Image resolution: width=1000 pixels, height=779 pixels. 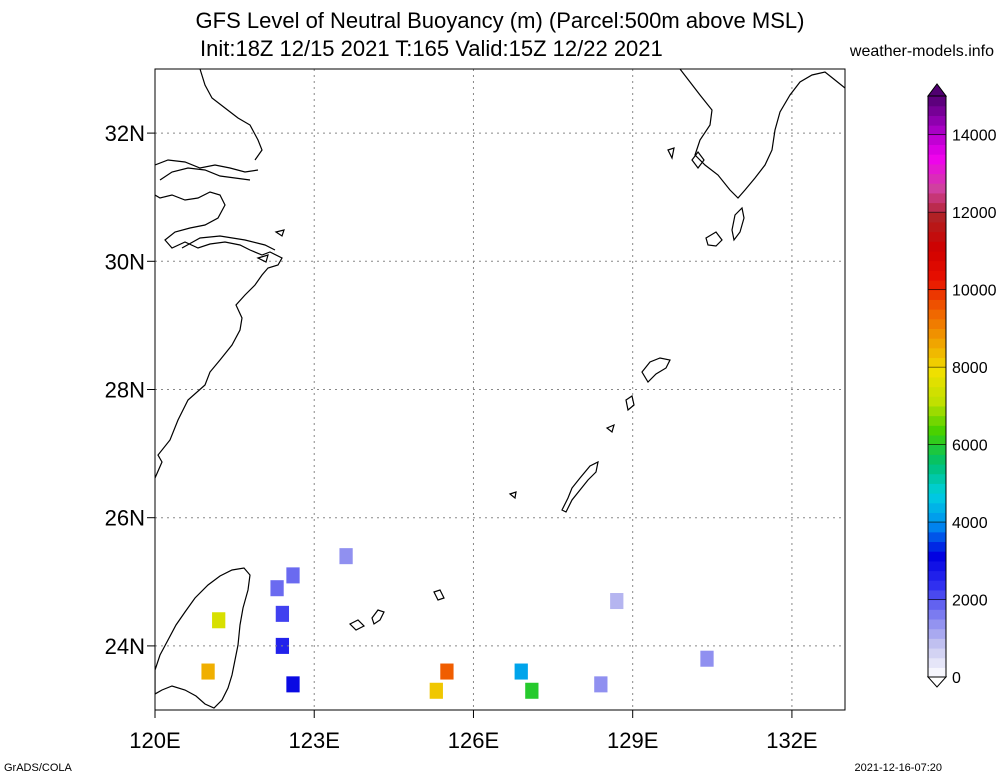 What do you see at coordinates (961, 385) in the screenshot?
I see `colorbar: 0 2000 4000 6000 8000 10000 12000 14000` at bounding box center [961, 385].